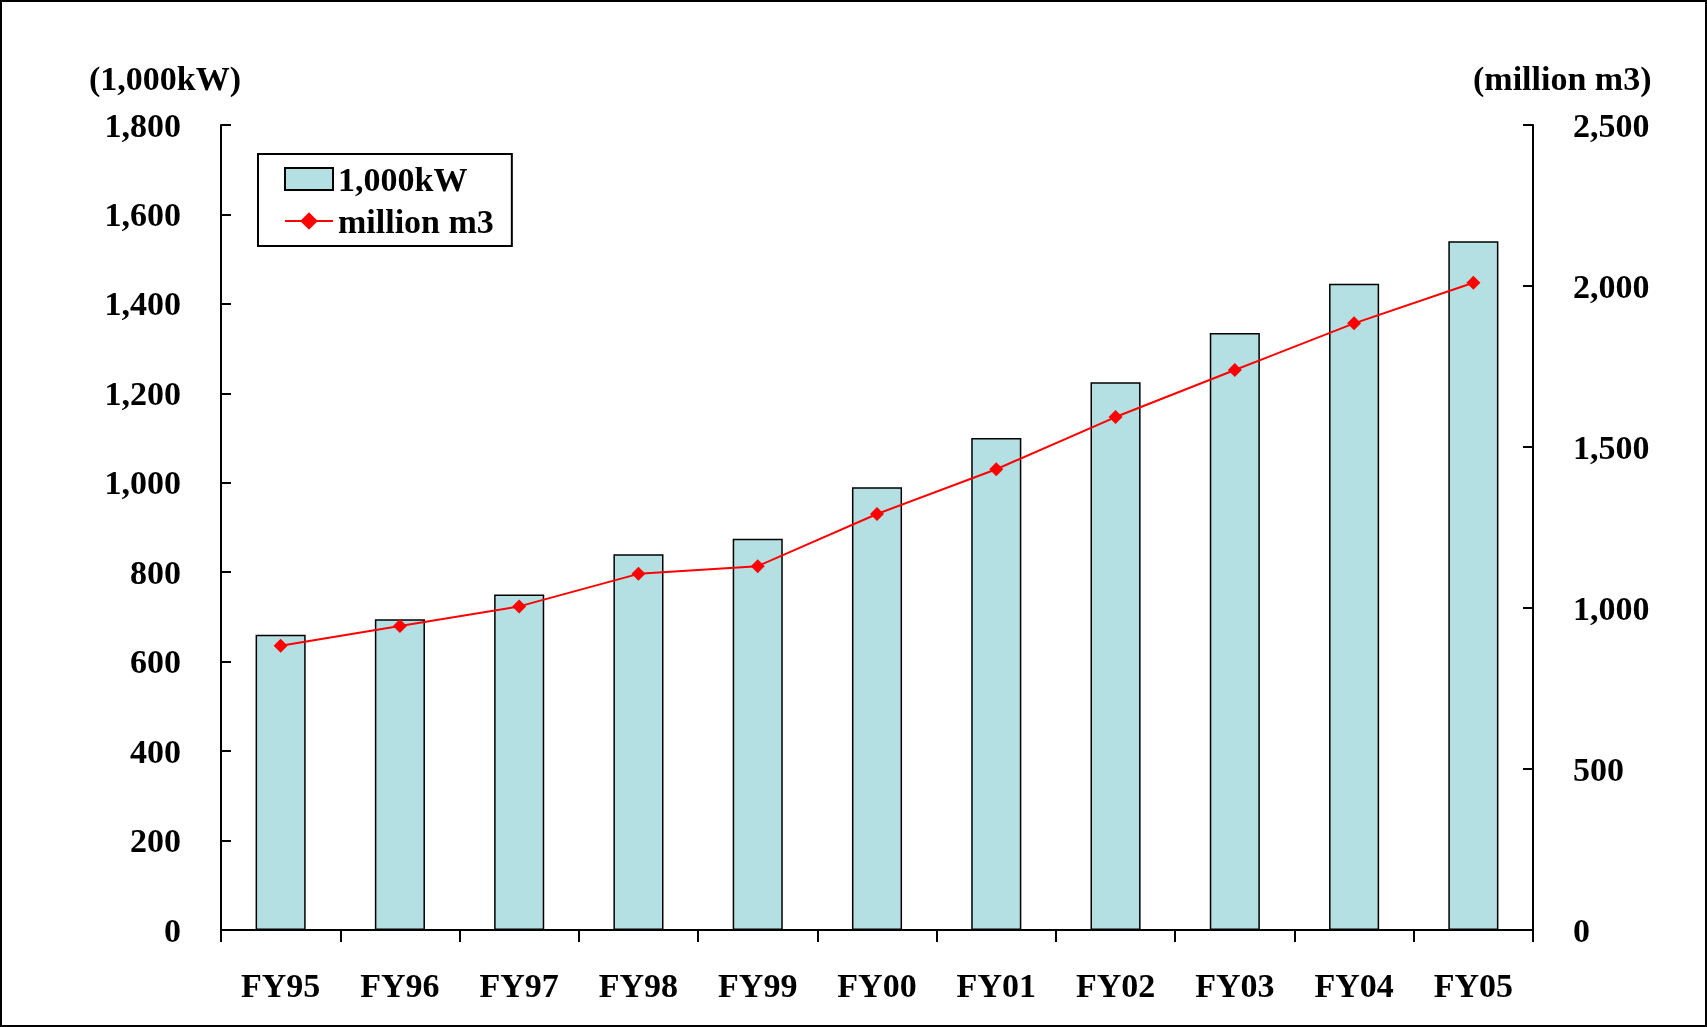 The width and height of the screenshot is (1707, 1027). Describe the element at coordinates (758, 985) in the screenshot. I see `x-tick-label: FY99` at that location.